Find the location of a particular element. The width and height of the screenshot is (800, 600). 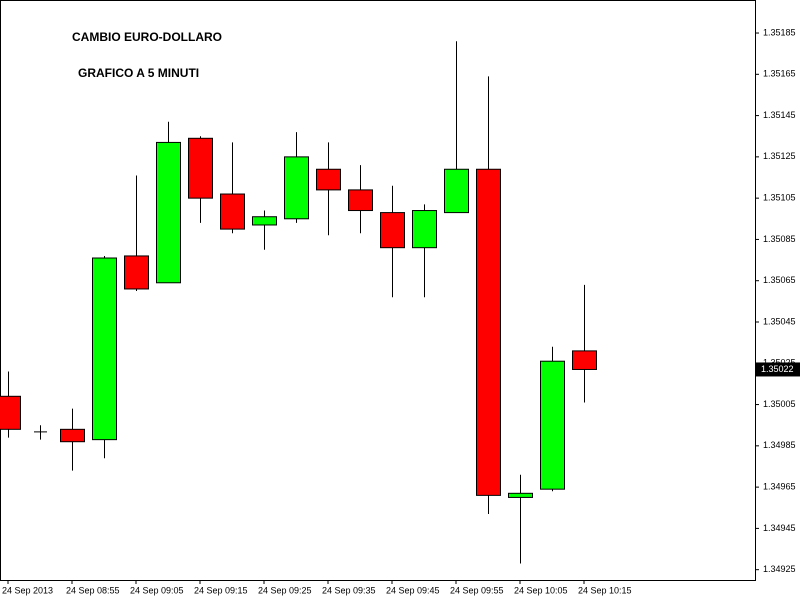

x-tick-label: 24 Sep 09:55 is located at coordinates (477, 590).